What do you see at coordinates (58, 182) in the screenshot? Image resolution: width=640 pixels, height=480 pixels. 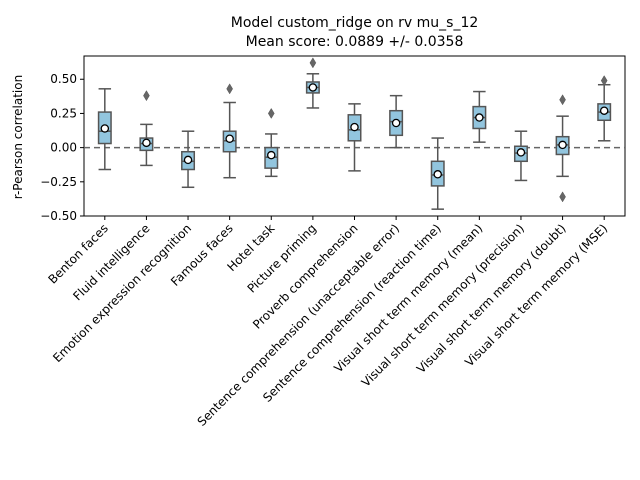 I see `y-tick-label: −0.25` at bounding box center [58, 182].